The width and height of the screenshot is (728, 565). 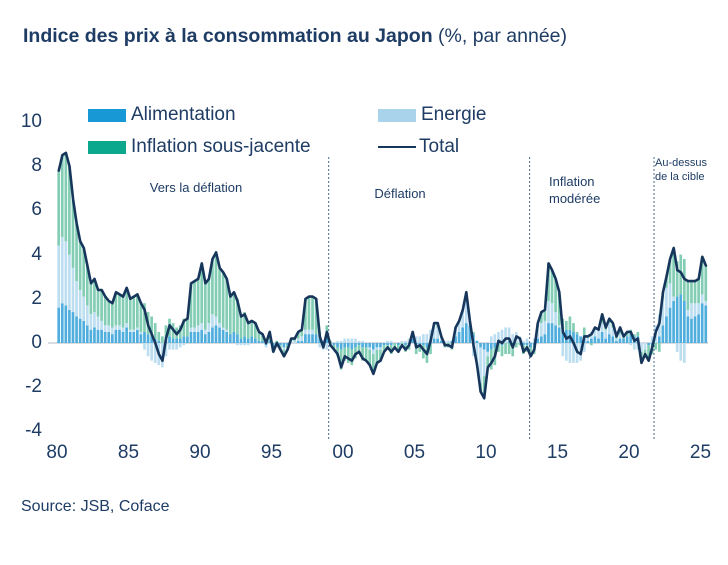 What do you see at coordinates (107, 115) in the screenshot?
I see `alimentation-swatch` at bounding box center [107, 115].